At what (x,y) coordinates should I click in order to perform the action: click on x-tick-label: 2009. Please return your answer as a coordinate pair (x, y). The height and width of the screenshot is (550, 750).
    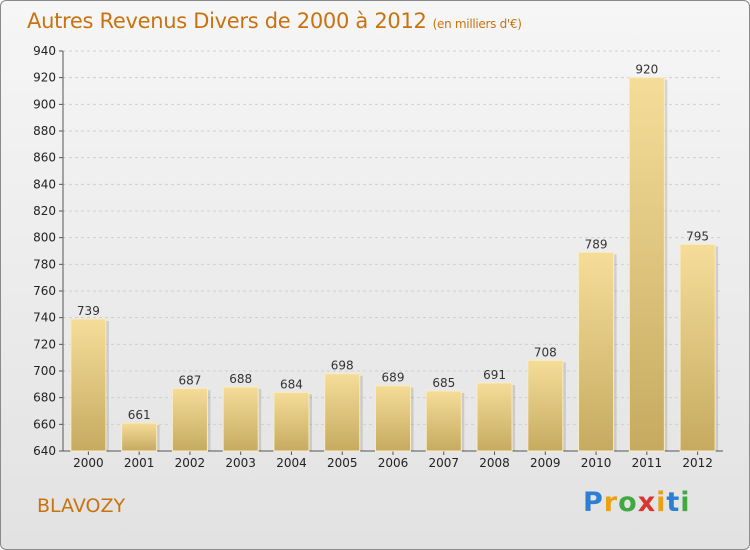
    Looking at the image, I should click on (545, 463).